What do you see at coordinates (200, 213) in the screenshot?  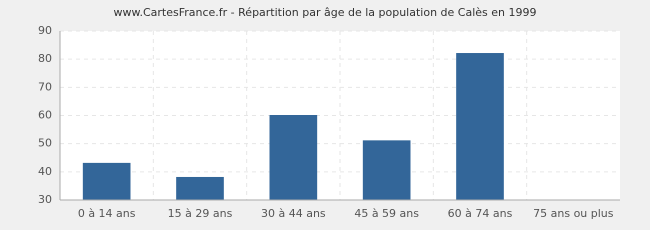 I see `x-tick-label: 15 à 29 ans` at bounding box center [200, 213].